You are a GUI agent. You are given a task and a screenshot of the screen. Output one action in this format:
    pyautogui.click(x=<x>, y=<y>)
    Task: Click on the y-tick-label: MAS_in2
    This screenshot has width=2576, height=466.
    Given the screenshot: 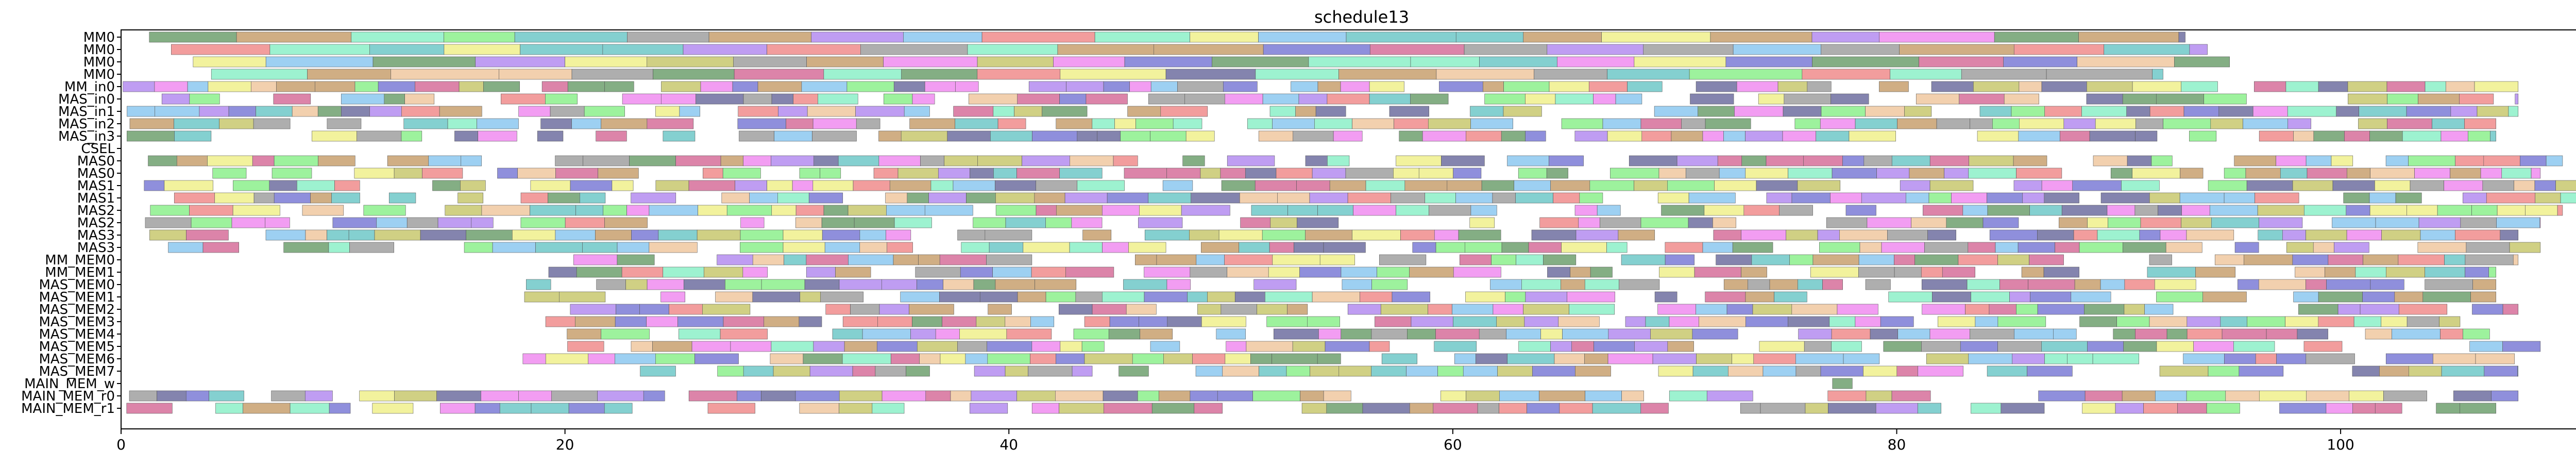 What is the action you would take?
    pyautogui.click(x=86, y=124)
    